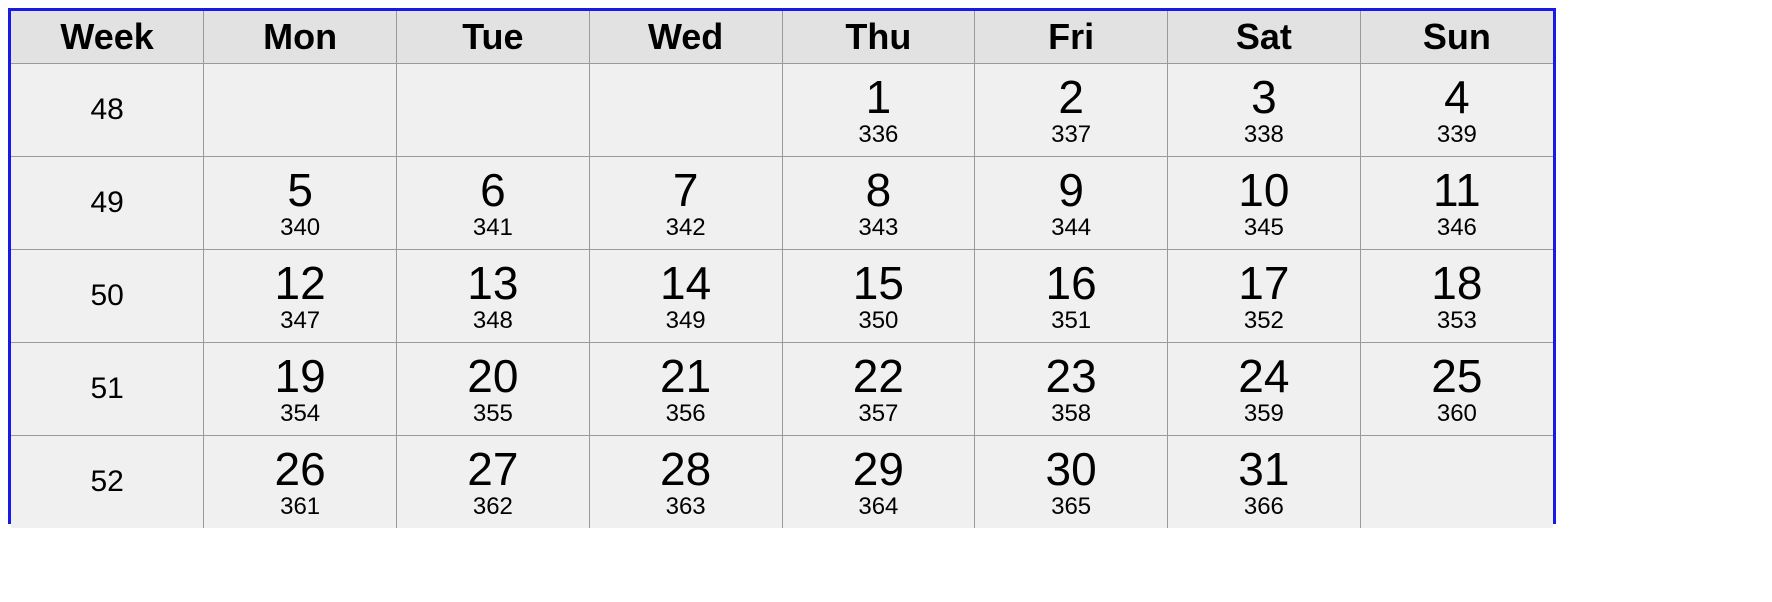 Image resolution: width=1772 pixels, height=602 pixels. What do you see at coordinates (878, 320) in the screenshot?
I see `day-of-year: 350` at bounding box center [878, 320].